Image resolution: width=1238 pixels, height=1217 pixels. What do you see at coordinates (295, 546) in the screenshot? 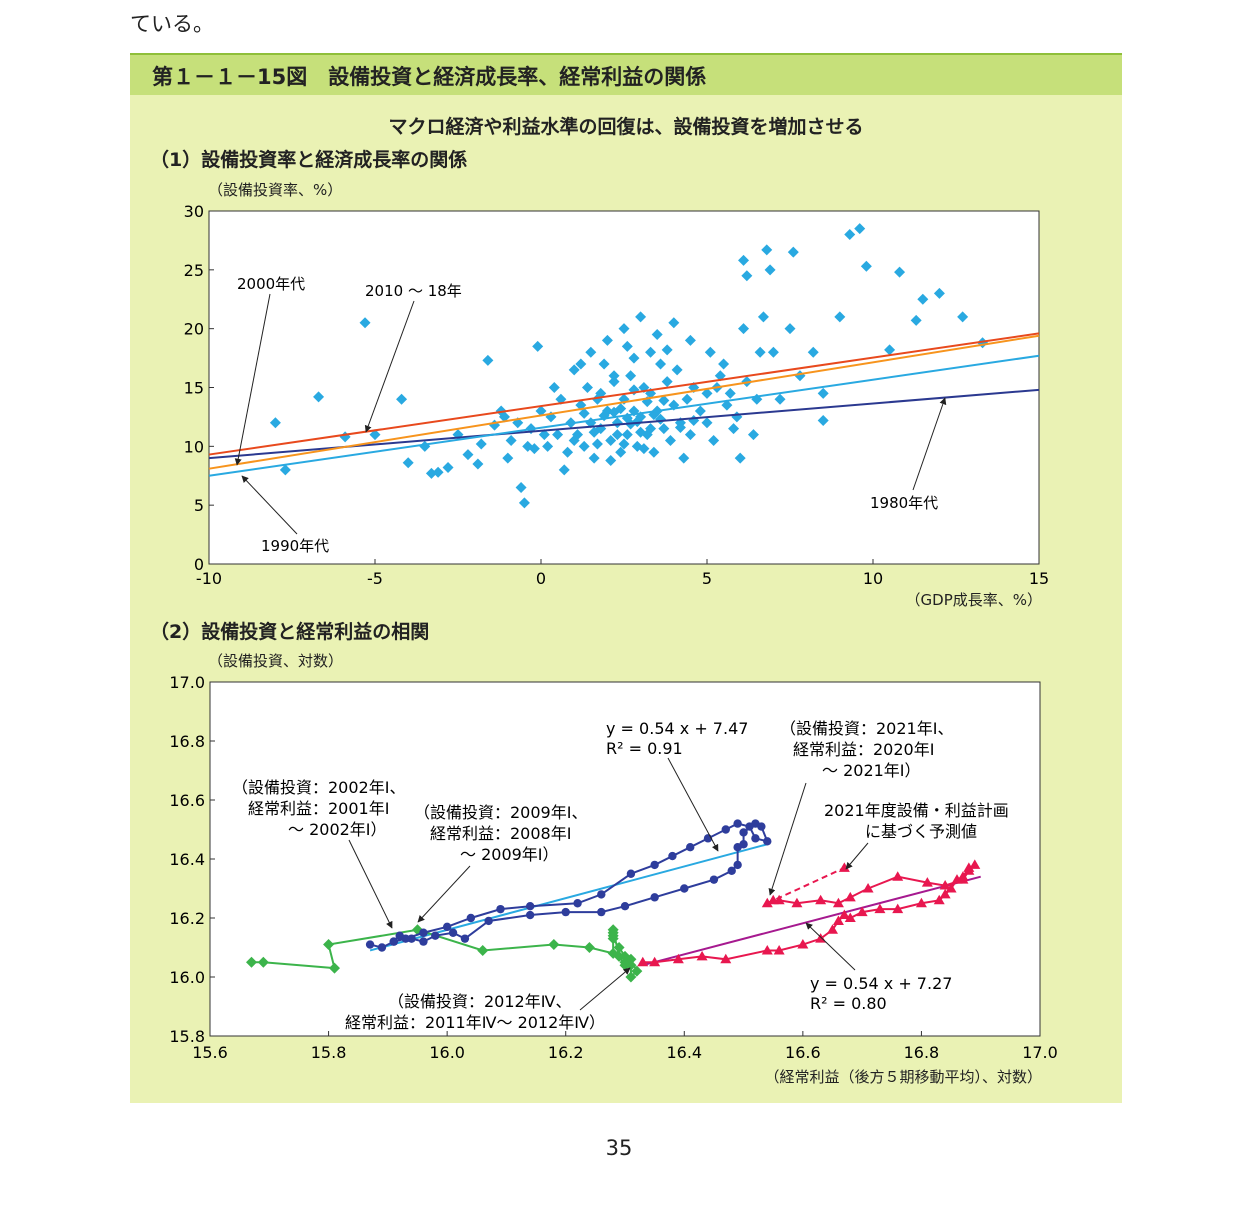
I see `label-1990: 1990年代` at bounding box center [295, 546].